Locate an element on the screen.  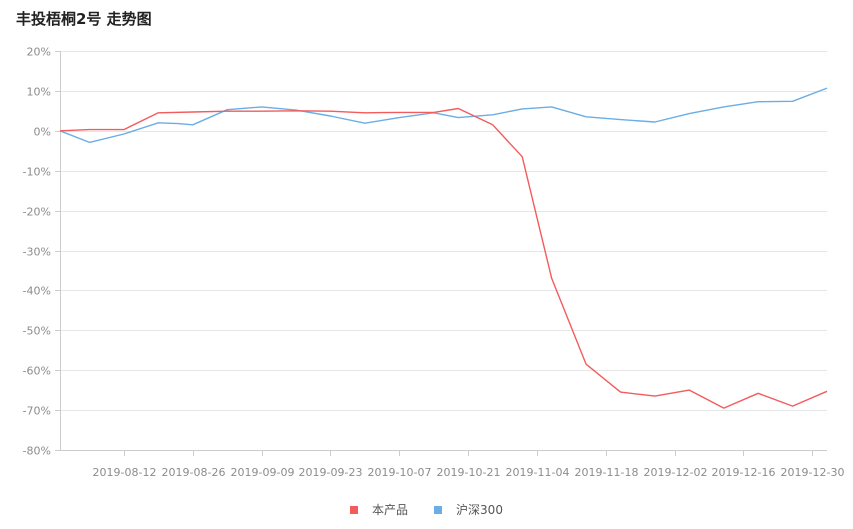
x-tick-label: 2019-09-09 is located at coordinates (263, 472).